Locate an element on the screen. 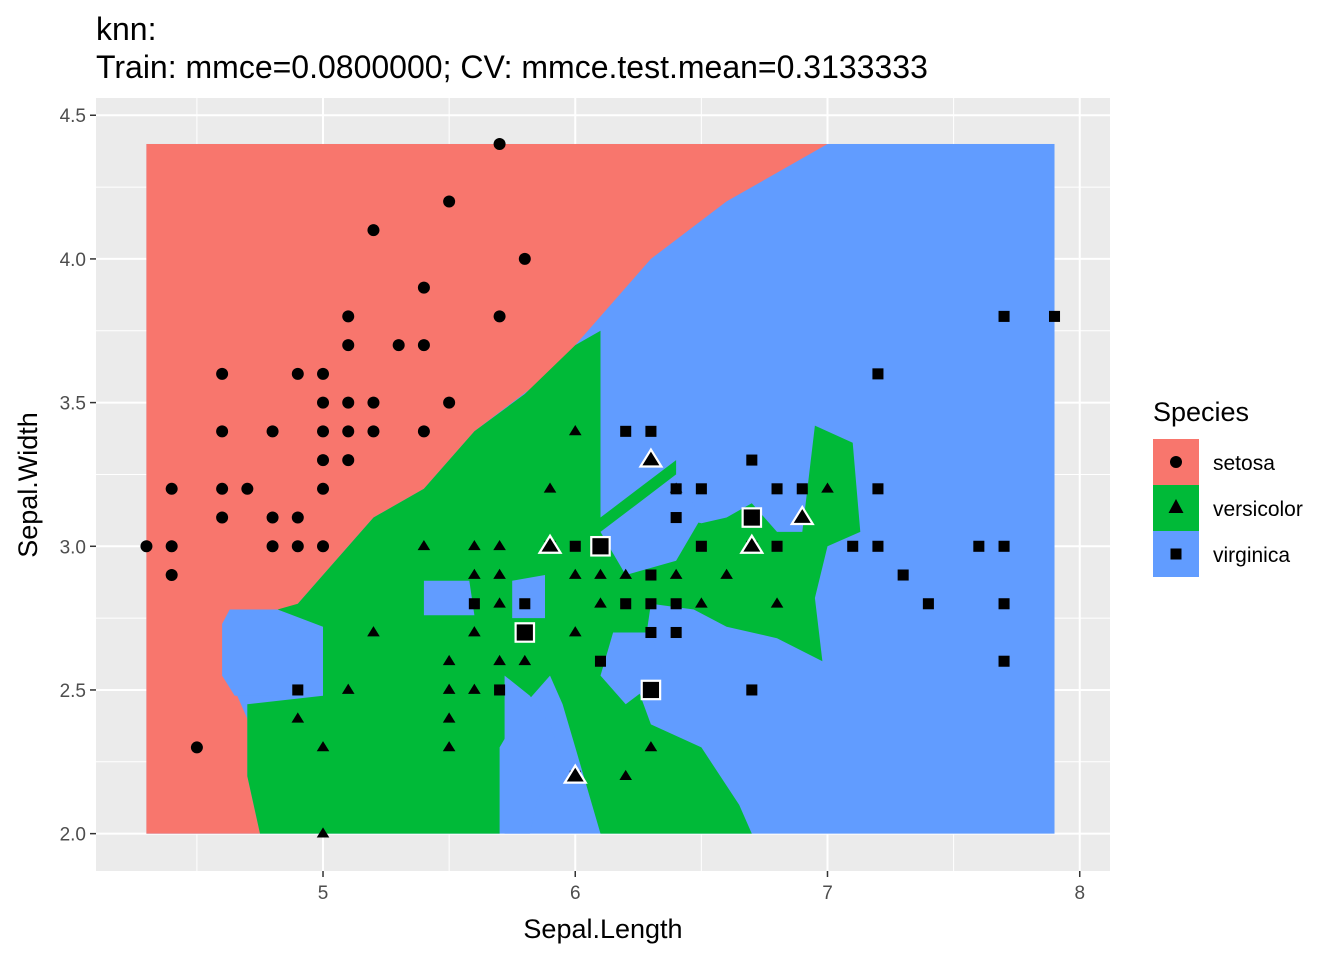  legend-marker-setosa is located at coordinates (1176, 462).